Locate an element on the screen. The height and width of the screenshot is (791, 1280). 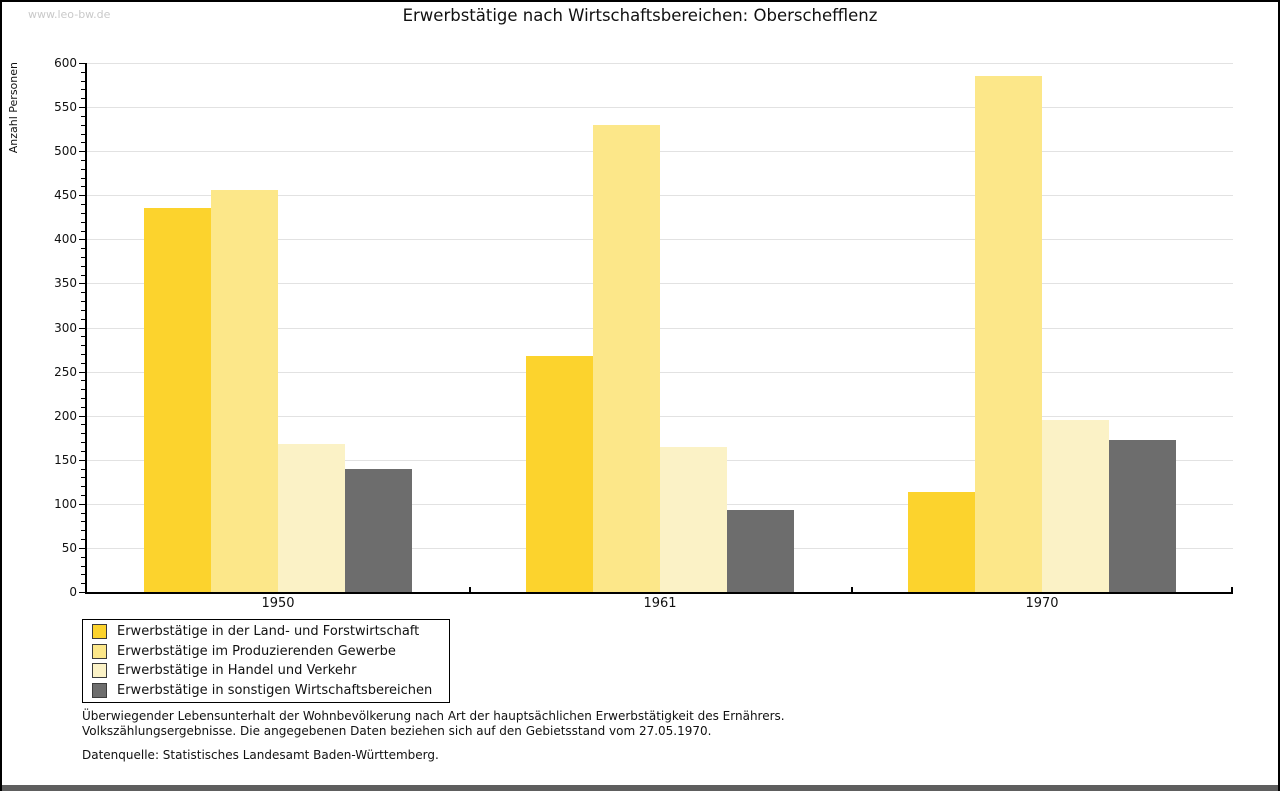
watermark: www.leo-bw.de is located at coordinates (69, 14).